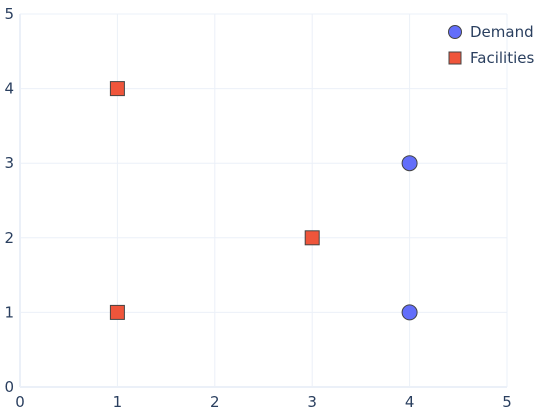  I want to click on y-tick-label: 1, so click(9, 312).